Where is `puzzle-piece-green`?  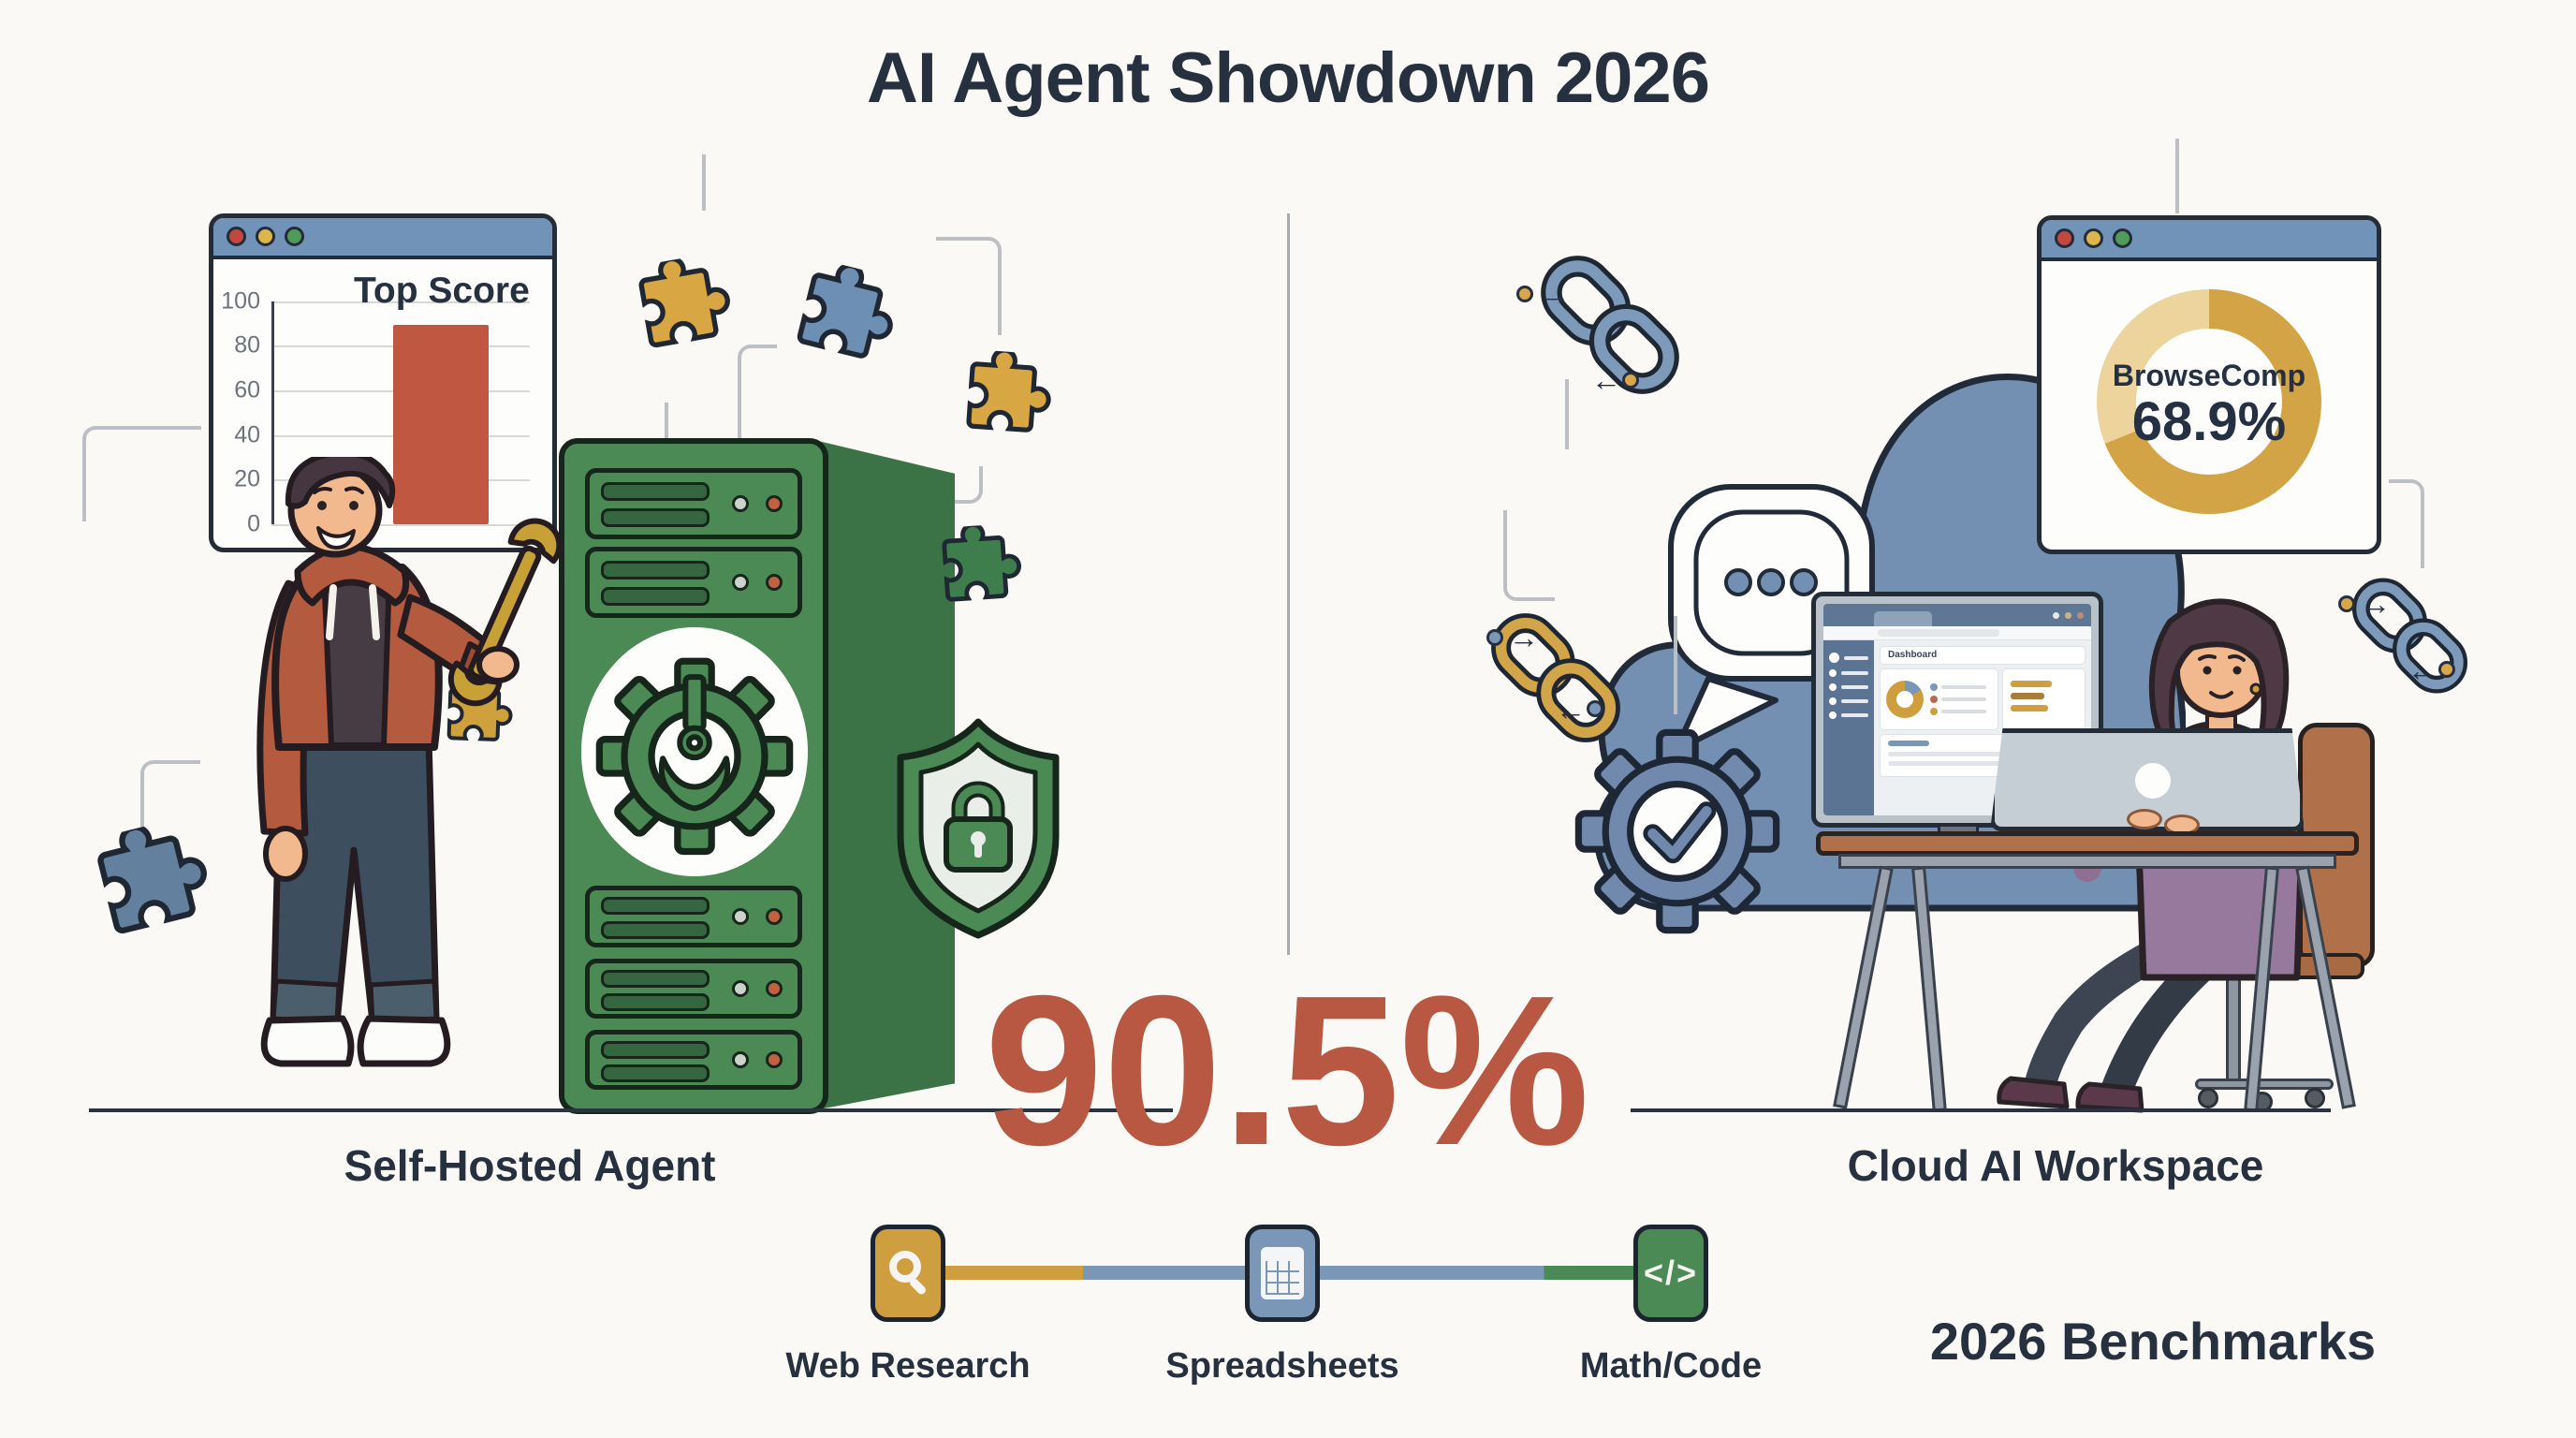
puzzle-piece-green is located at coordinates (972, 582).